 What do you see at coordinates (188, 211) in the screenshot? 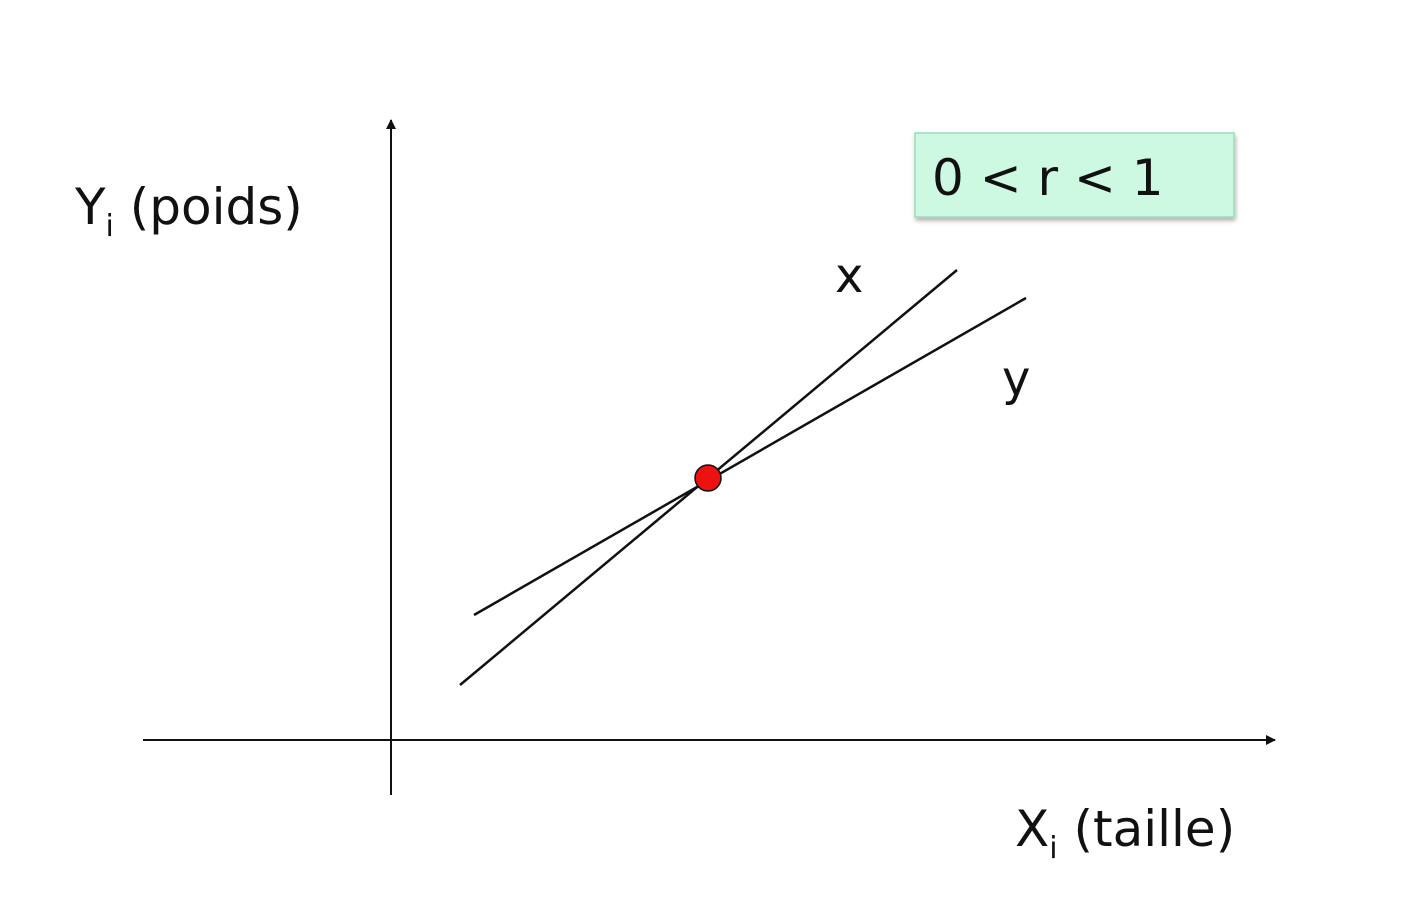
I see `y-axis-label: Yi (poids)` at bounding box center [188, 211].